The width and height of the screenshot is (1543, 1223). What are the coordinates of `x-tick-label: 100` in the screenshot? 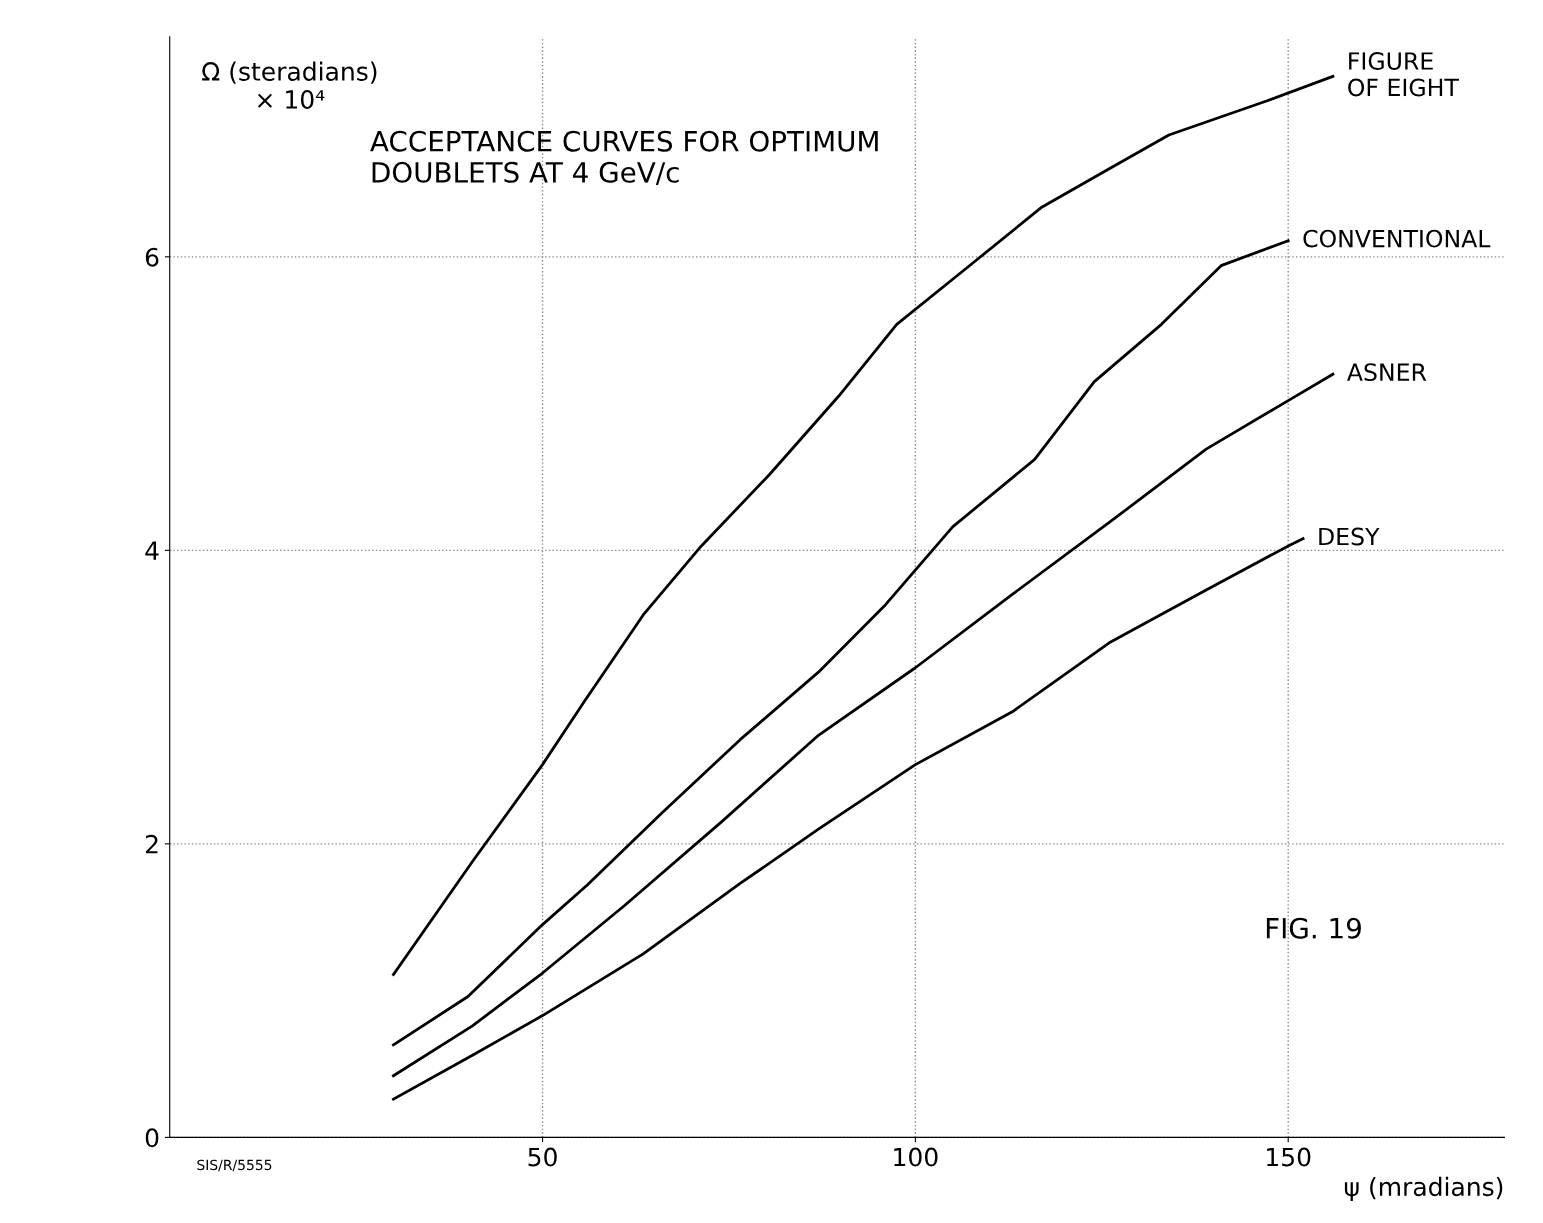 It's located at (916, 1157).